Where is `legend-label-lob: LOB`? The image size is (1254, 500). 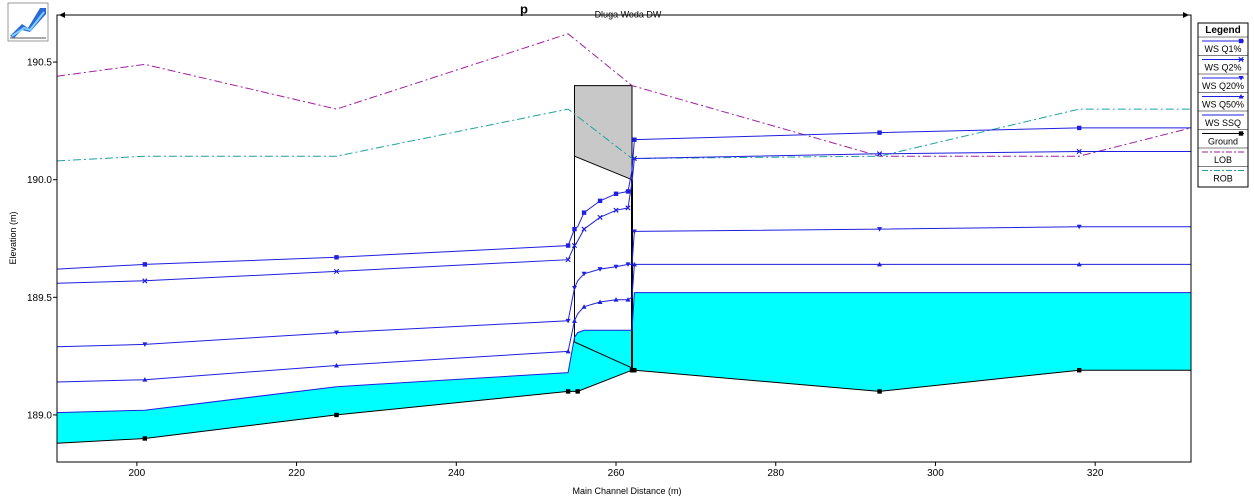
legend-label-lob: LOB is located at coordinates (1223, 160).